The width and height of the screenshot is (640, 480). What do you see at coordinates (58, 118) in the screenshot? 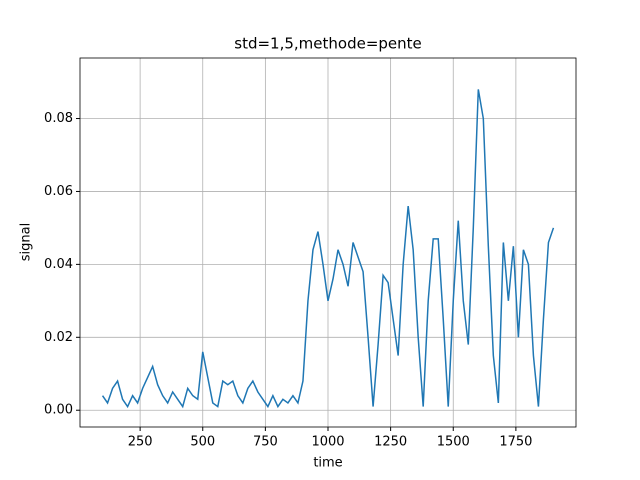
I see `y-tick-label: 0.08` at bounding box center [58, 118].